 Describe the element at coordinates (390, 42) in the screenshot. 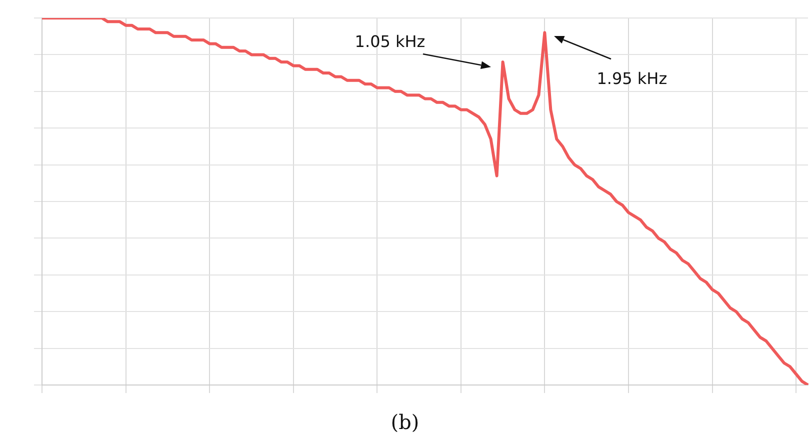

I see `annotation: 1.05 kHz` at that location.